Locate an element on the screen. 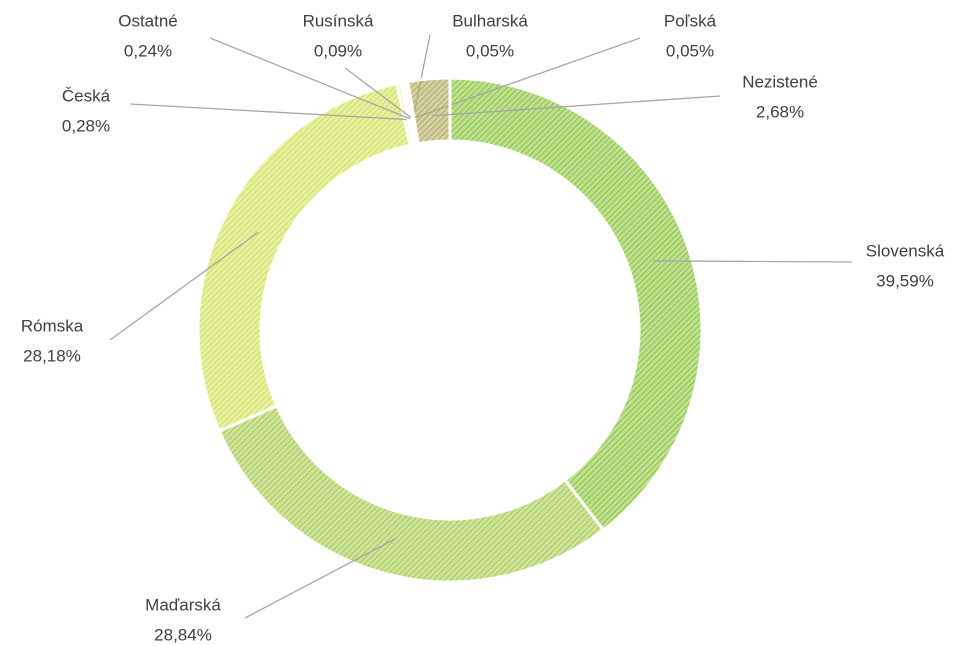  slice-label-value: 2,68% is located at coordinates (780, 111).